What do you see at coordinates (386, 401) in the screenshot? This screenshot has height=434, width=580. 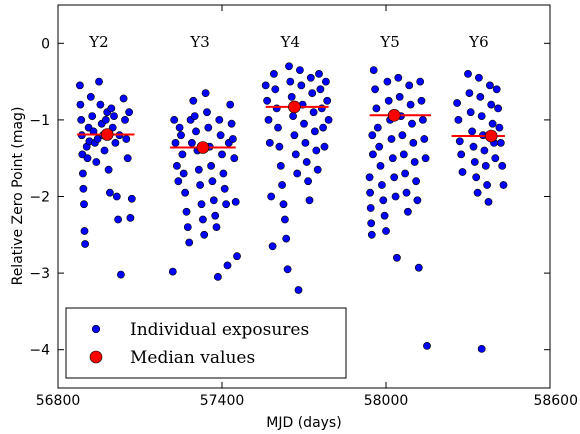 I see `x-tick-label: 58000` at bounding box center [386, 401].